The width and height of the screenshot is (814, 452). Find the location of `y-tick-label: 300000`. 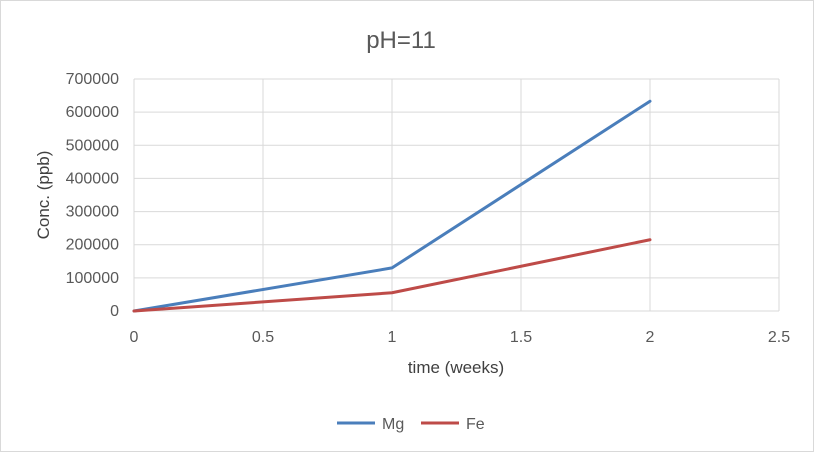

y-tick-label: 300000 is located at coordinates (92, 212).